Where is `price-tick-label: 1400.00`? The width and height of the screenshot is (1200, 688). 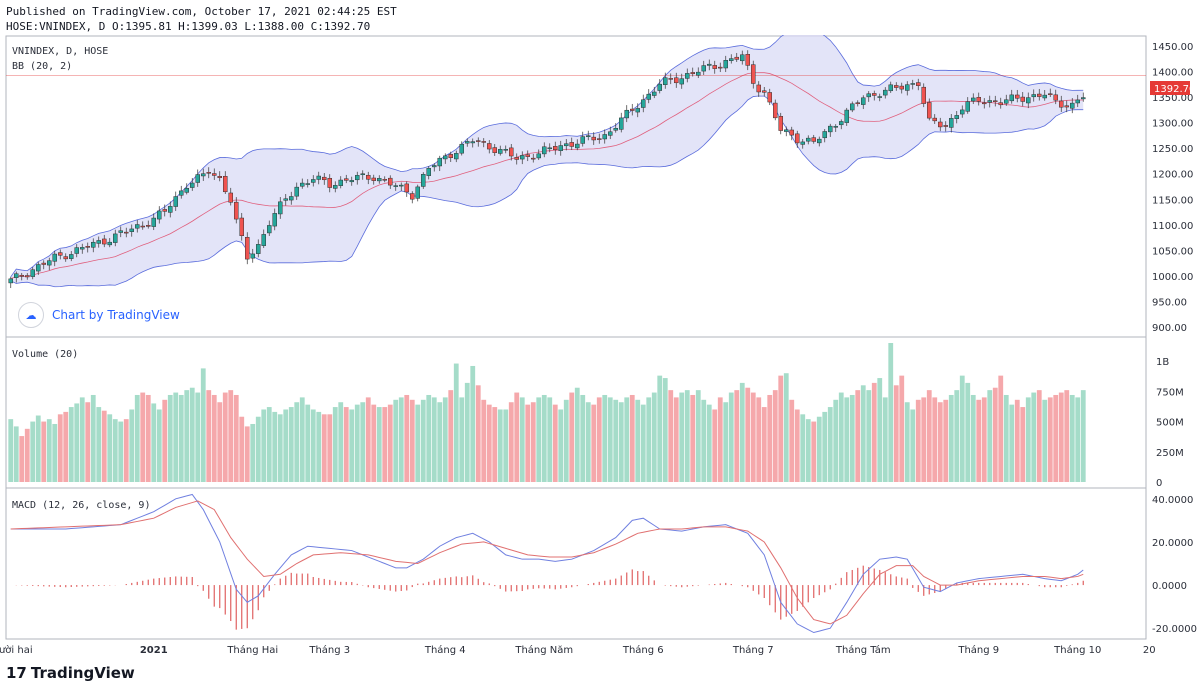 price-tick-label: 1400.00 is located at coordinates (1172, 73).